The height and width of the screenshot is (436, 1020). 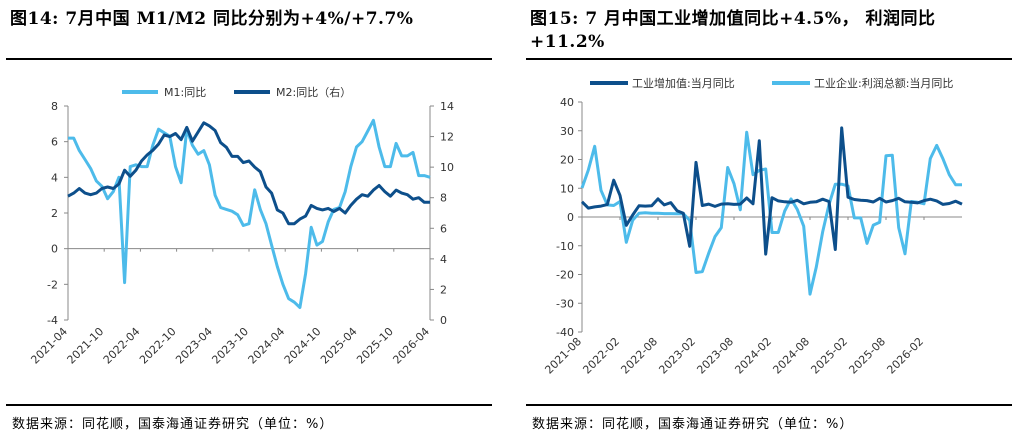 What do you see at coordinates (565, 332) in the screenshot?
I see `y-tick-label: -40` at bounding box center [565, 332].